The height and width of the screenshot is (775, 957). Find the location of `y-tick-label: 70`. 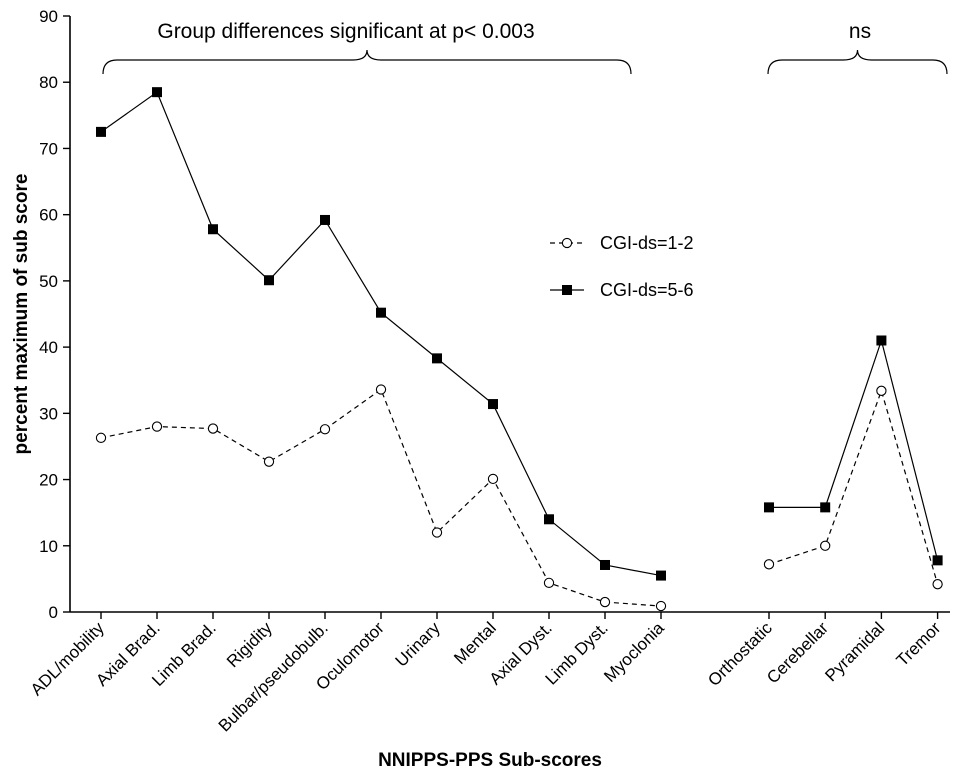

y-tick-label: 70 is located at coordinates (48, 148).